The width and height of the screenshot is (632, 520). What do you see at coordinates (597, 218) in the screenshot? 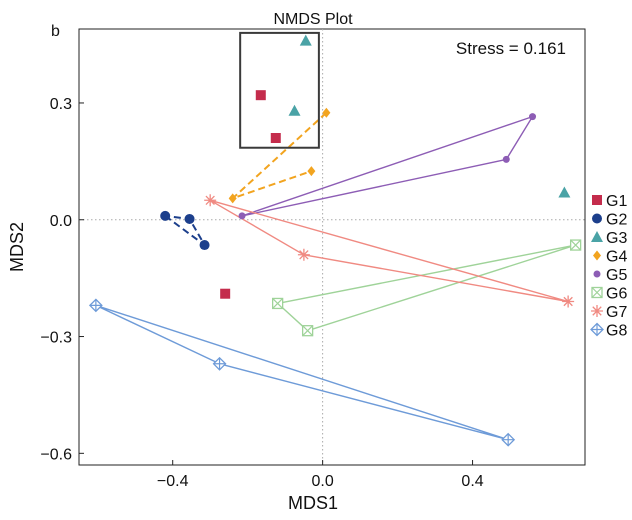
I see `legend-marker-g2` at bounding box center [597, 218].